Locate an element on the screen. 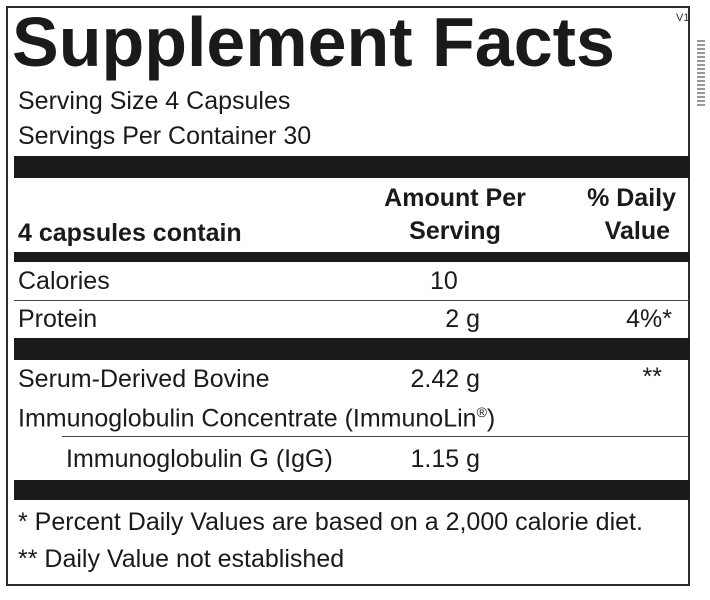  row-divider is located at coordinates (352, 300).